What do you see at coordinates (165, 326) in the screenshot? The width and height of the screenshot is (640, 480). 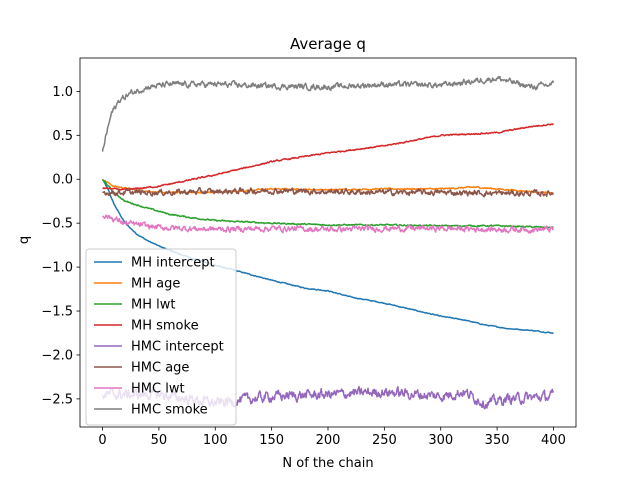 I see `legend-label: MH smoke` at bounding box center [165, 326].